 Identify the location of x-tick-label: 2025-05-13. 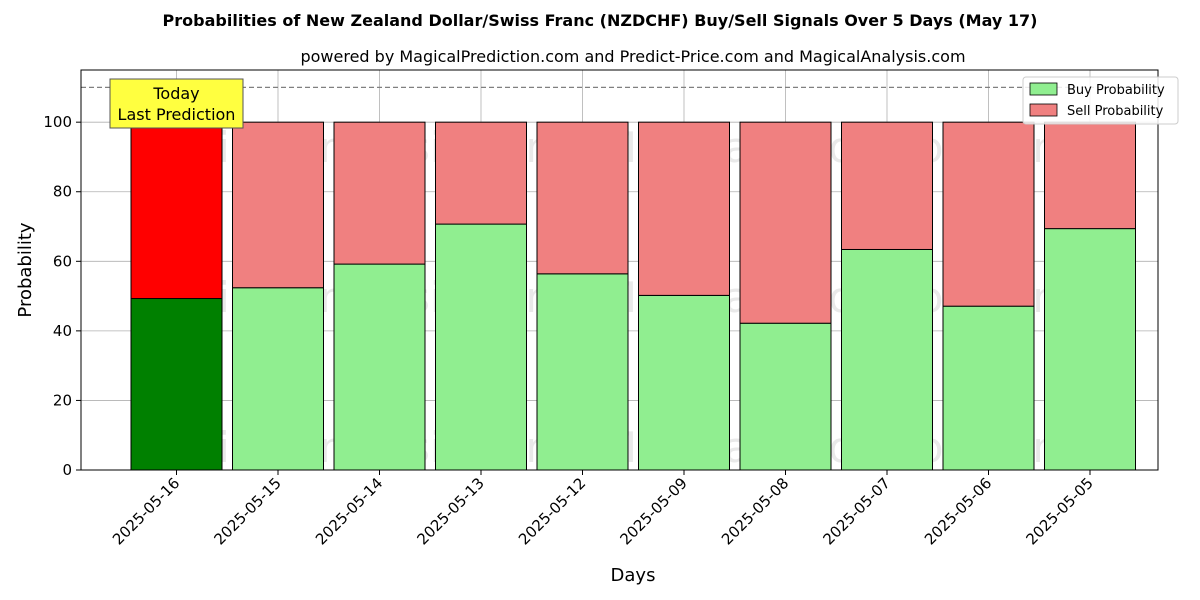
(450, 511).